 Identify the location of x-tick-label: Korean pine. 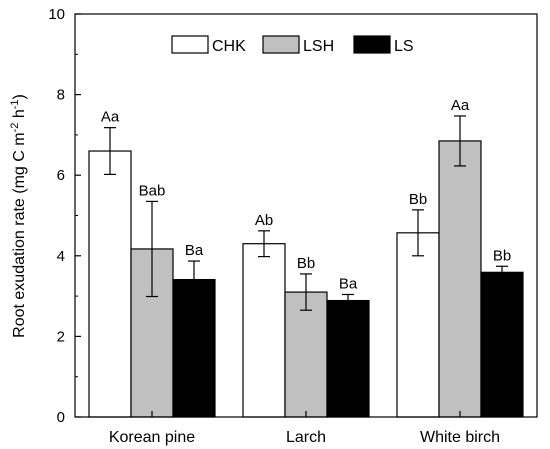
(152, 437).